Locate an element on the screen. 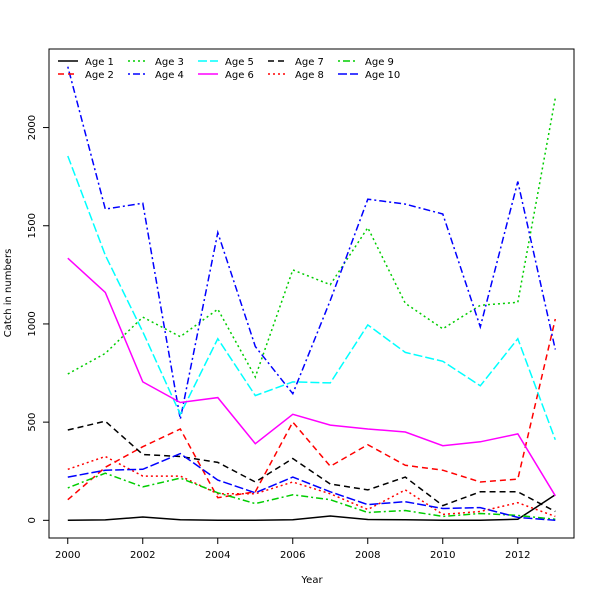 This screenshot has height=600, width=600. y-axis: 0 500 1000 1500 2000 is located at coordinates (38, 319).